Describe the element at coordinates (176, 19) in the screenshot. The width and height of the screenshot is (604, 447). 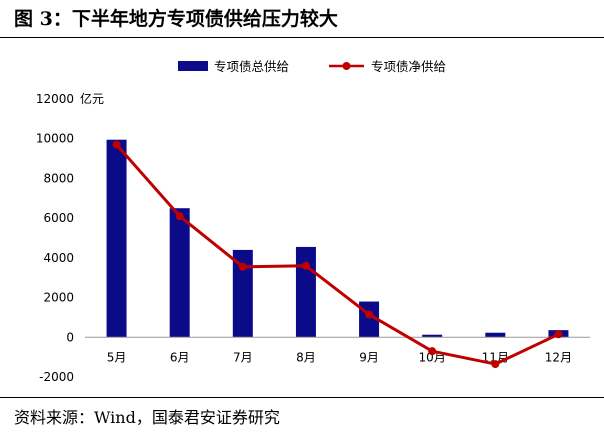
I see `figure-title: 图 3：下半年地方专项债供给压力较大` at that location.